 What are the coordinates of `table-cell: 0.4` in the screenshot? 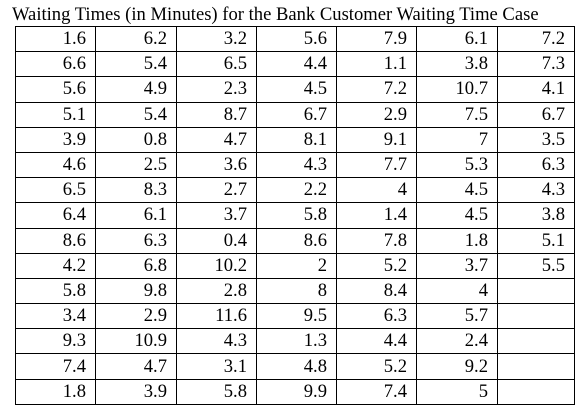 It's located at (216, 240).